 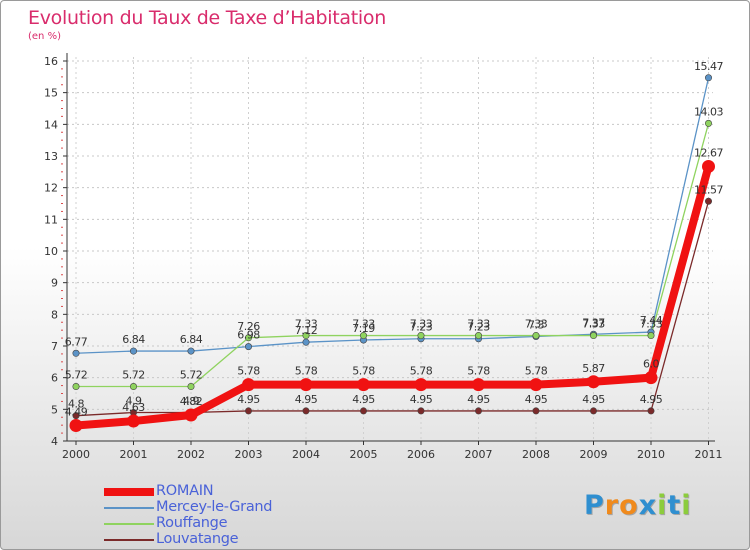 I want to click on data-label-louvatange-2004: 4.95, so click(x=306, y=399).